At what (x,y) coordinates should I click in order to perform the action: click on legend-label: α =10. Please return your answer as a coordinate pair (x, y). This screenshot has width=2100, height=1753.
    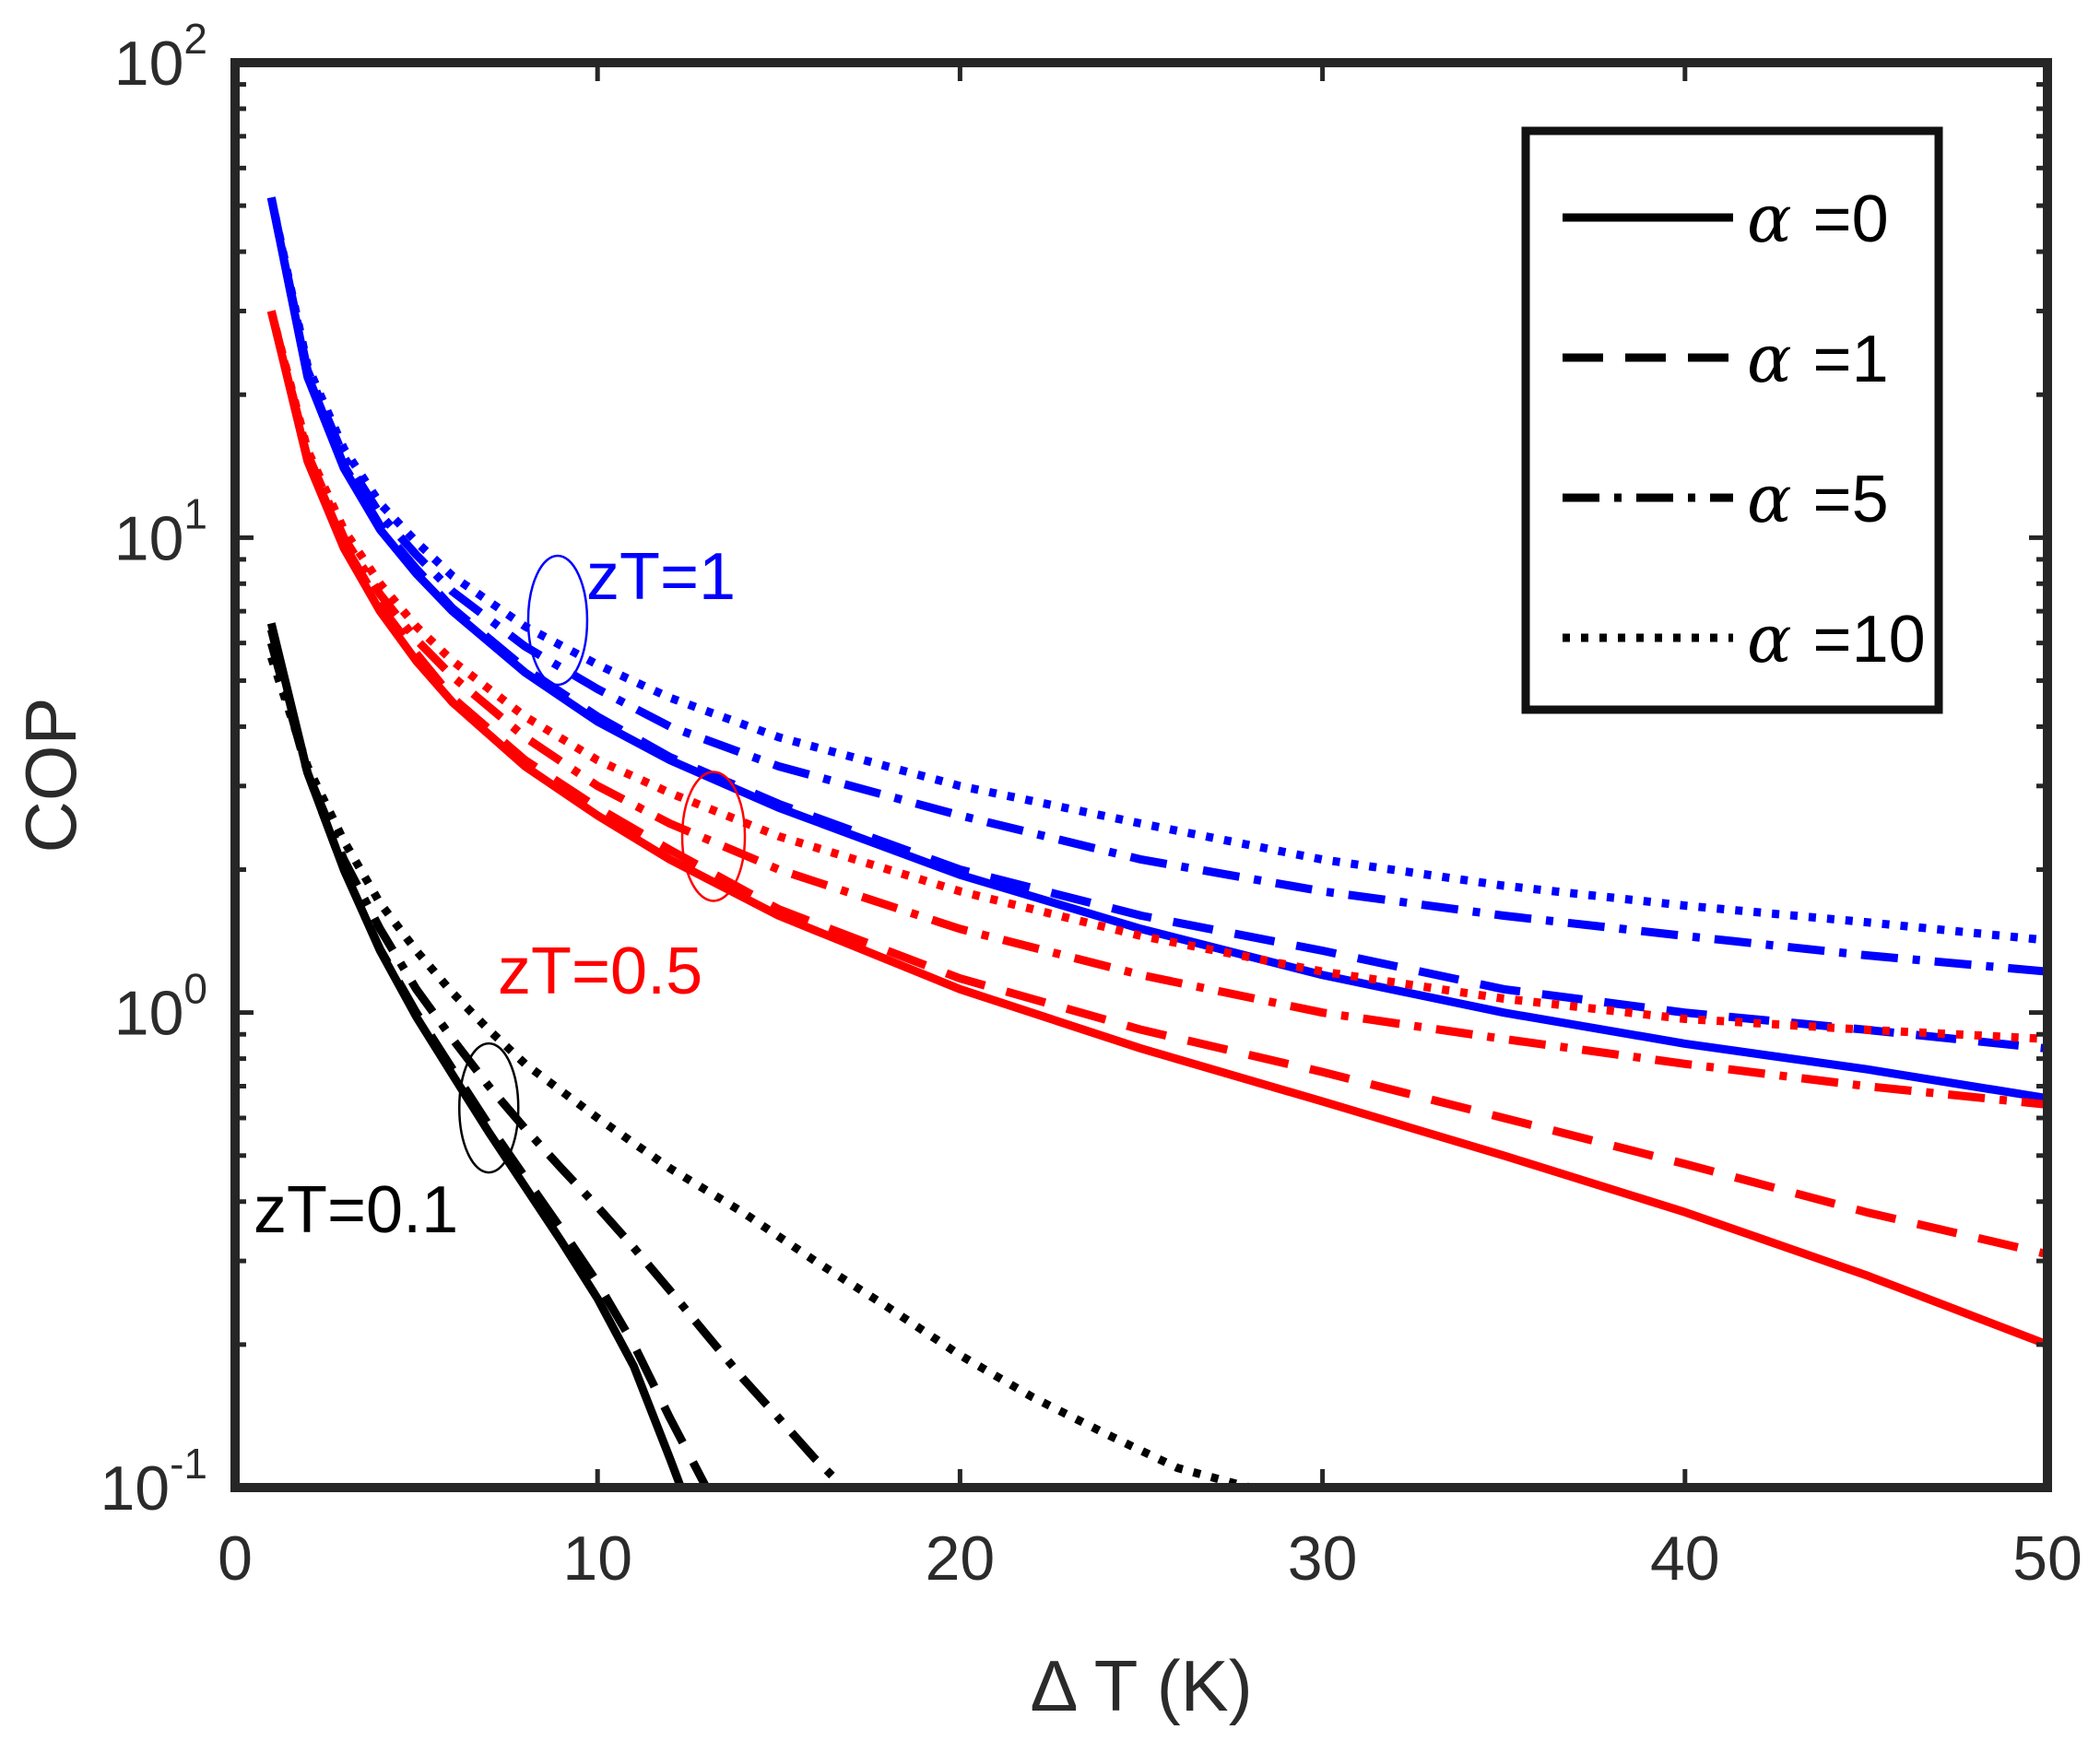
    Looking at the image, I should click on (1837, 639).